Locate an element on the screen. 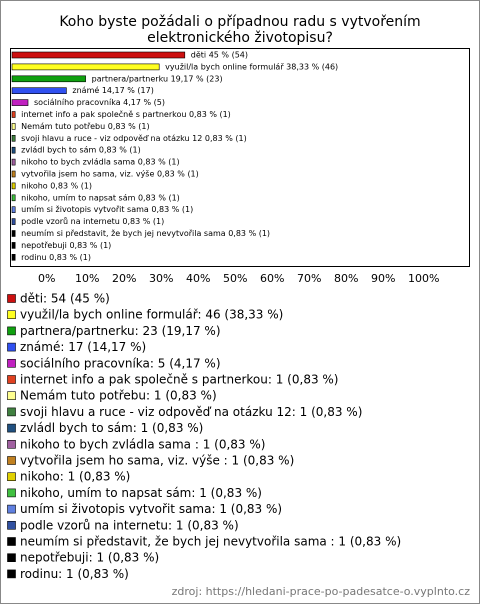  legend-label: podle vzorů na internetu: 1 (0,83 %) is located at coordinates (129, 525).